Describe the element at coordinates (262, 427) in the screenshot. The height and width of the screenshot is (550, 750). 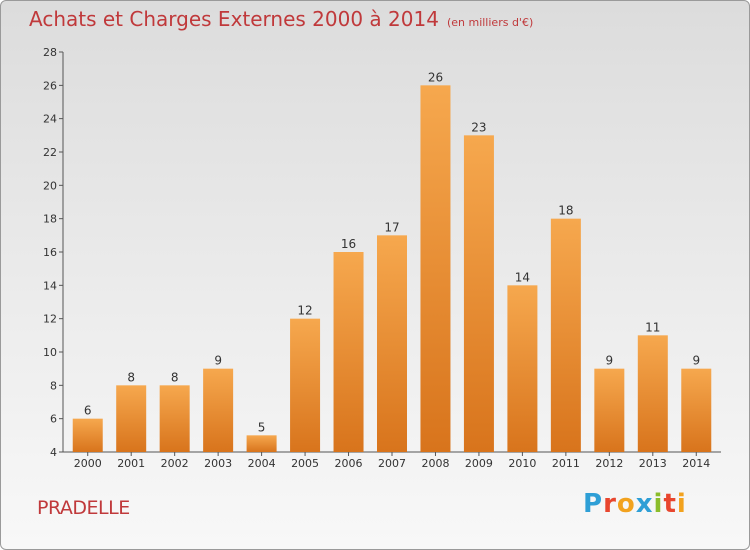
I see `data-label-2004: 5` at that location.